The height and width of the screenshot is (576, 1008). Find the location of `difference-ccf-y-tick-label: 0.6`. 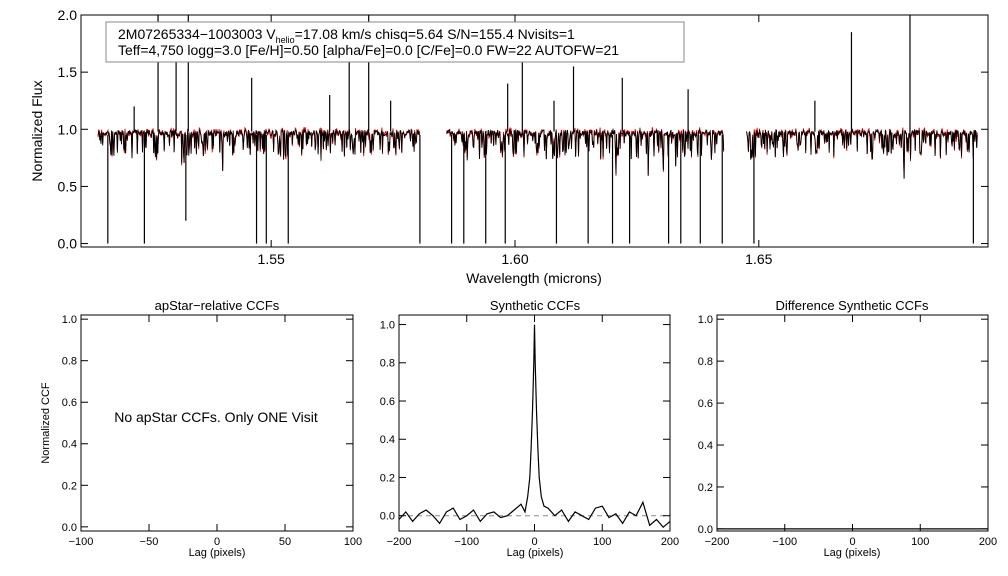

difference-ccf-y-tick-label: 0.6 is located at coordinates (705, 404).